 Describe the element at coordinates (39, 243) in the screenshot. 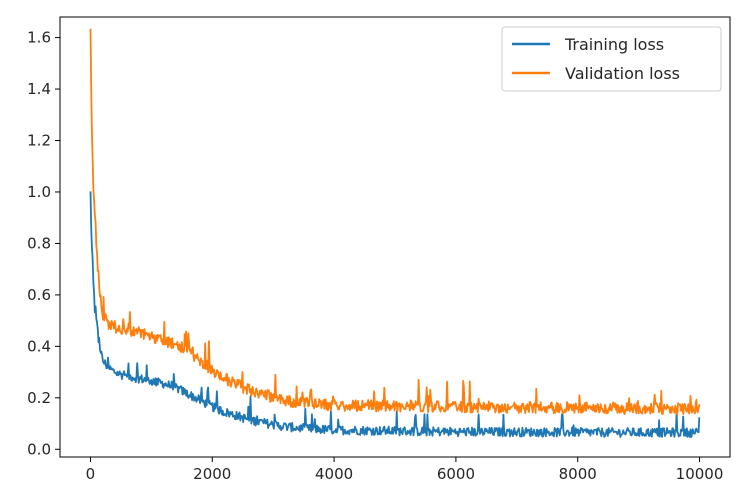

I see `y-tick-label: 0.8` at that location.